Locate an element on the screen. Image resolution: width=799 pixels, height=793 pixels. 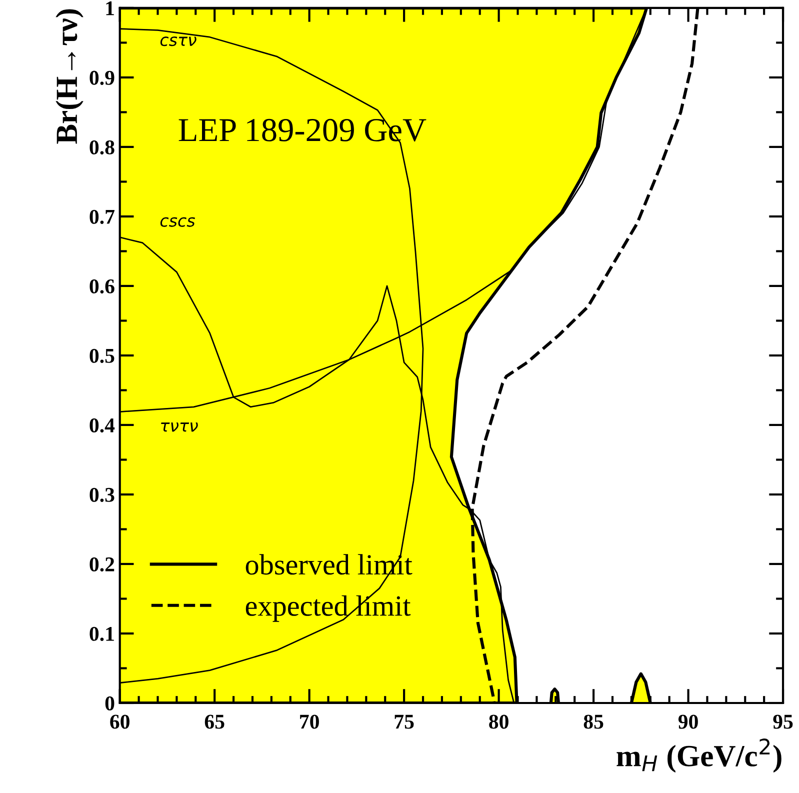
legend-label: expected limit is located at coordinates (328, 608).